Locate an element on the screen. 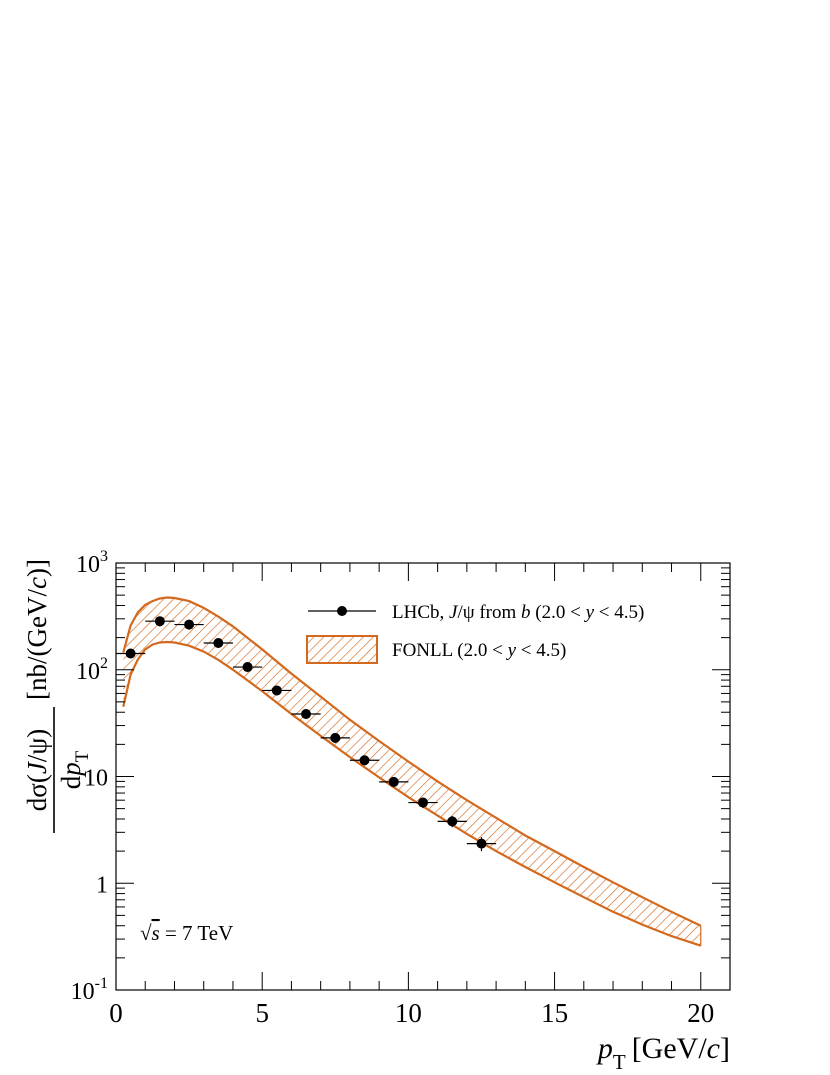 The height and width of the screenshot is (1075, 830). y-axis-title-denominator: dpT is located at coordinates (74, 769).